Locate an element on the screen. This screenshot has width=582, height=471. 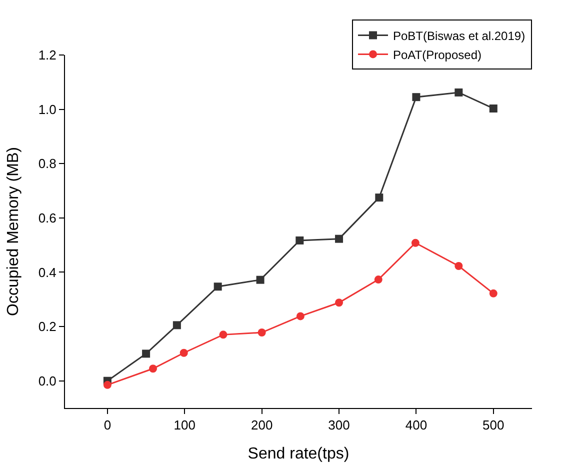
y-tick-label: 0.0 is located at coordinates (47, 380).